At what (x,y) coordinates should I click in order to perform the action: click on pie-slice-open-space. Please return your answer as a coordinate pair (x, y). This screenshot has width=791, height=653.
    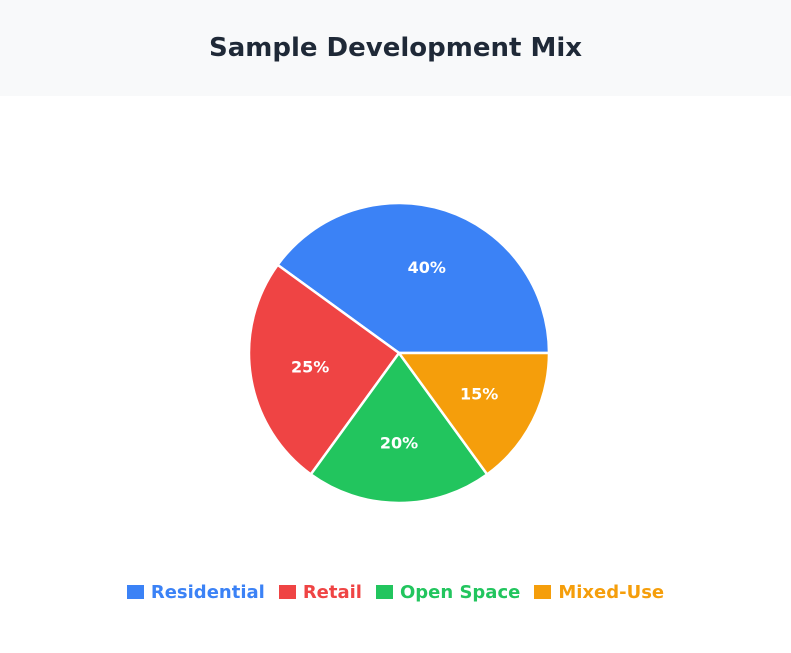
    Looking at the image, I should click on (399, 428).